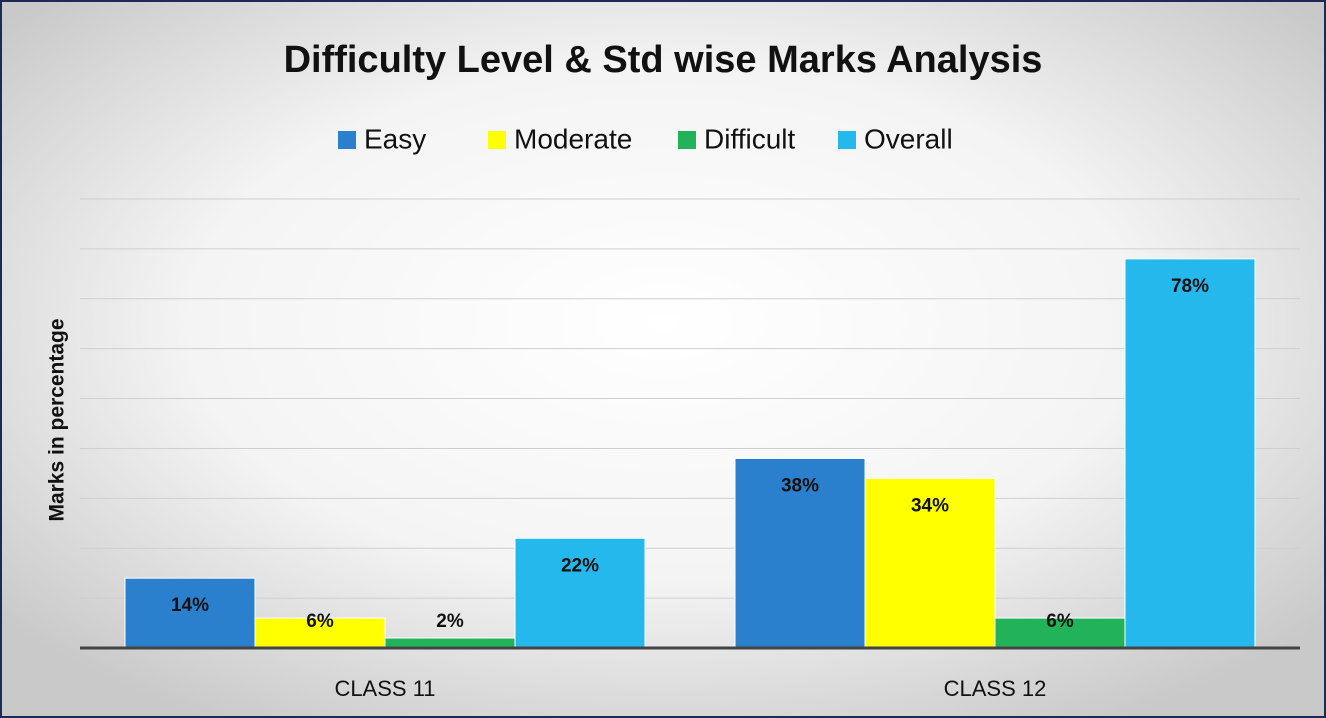 This screenshot has width=1326, height=718. What do you see at coordinates (645, 138) in the screenshot?
I see `legend: Easy Moderate Difficult Overall` at bounding box center [645, 138].